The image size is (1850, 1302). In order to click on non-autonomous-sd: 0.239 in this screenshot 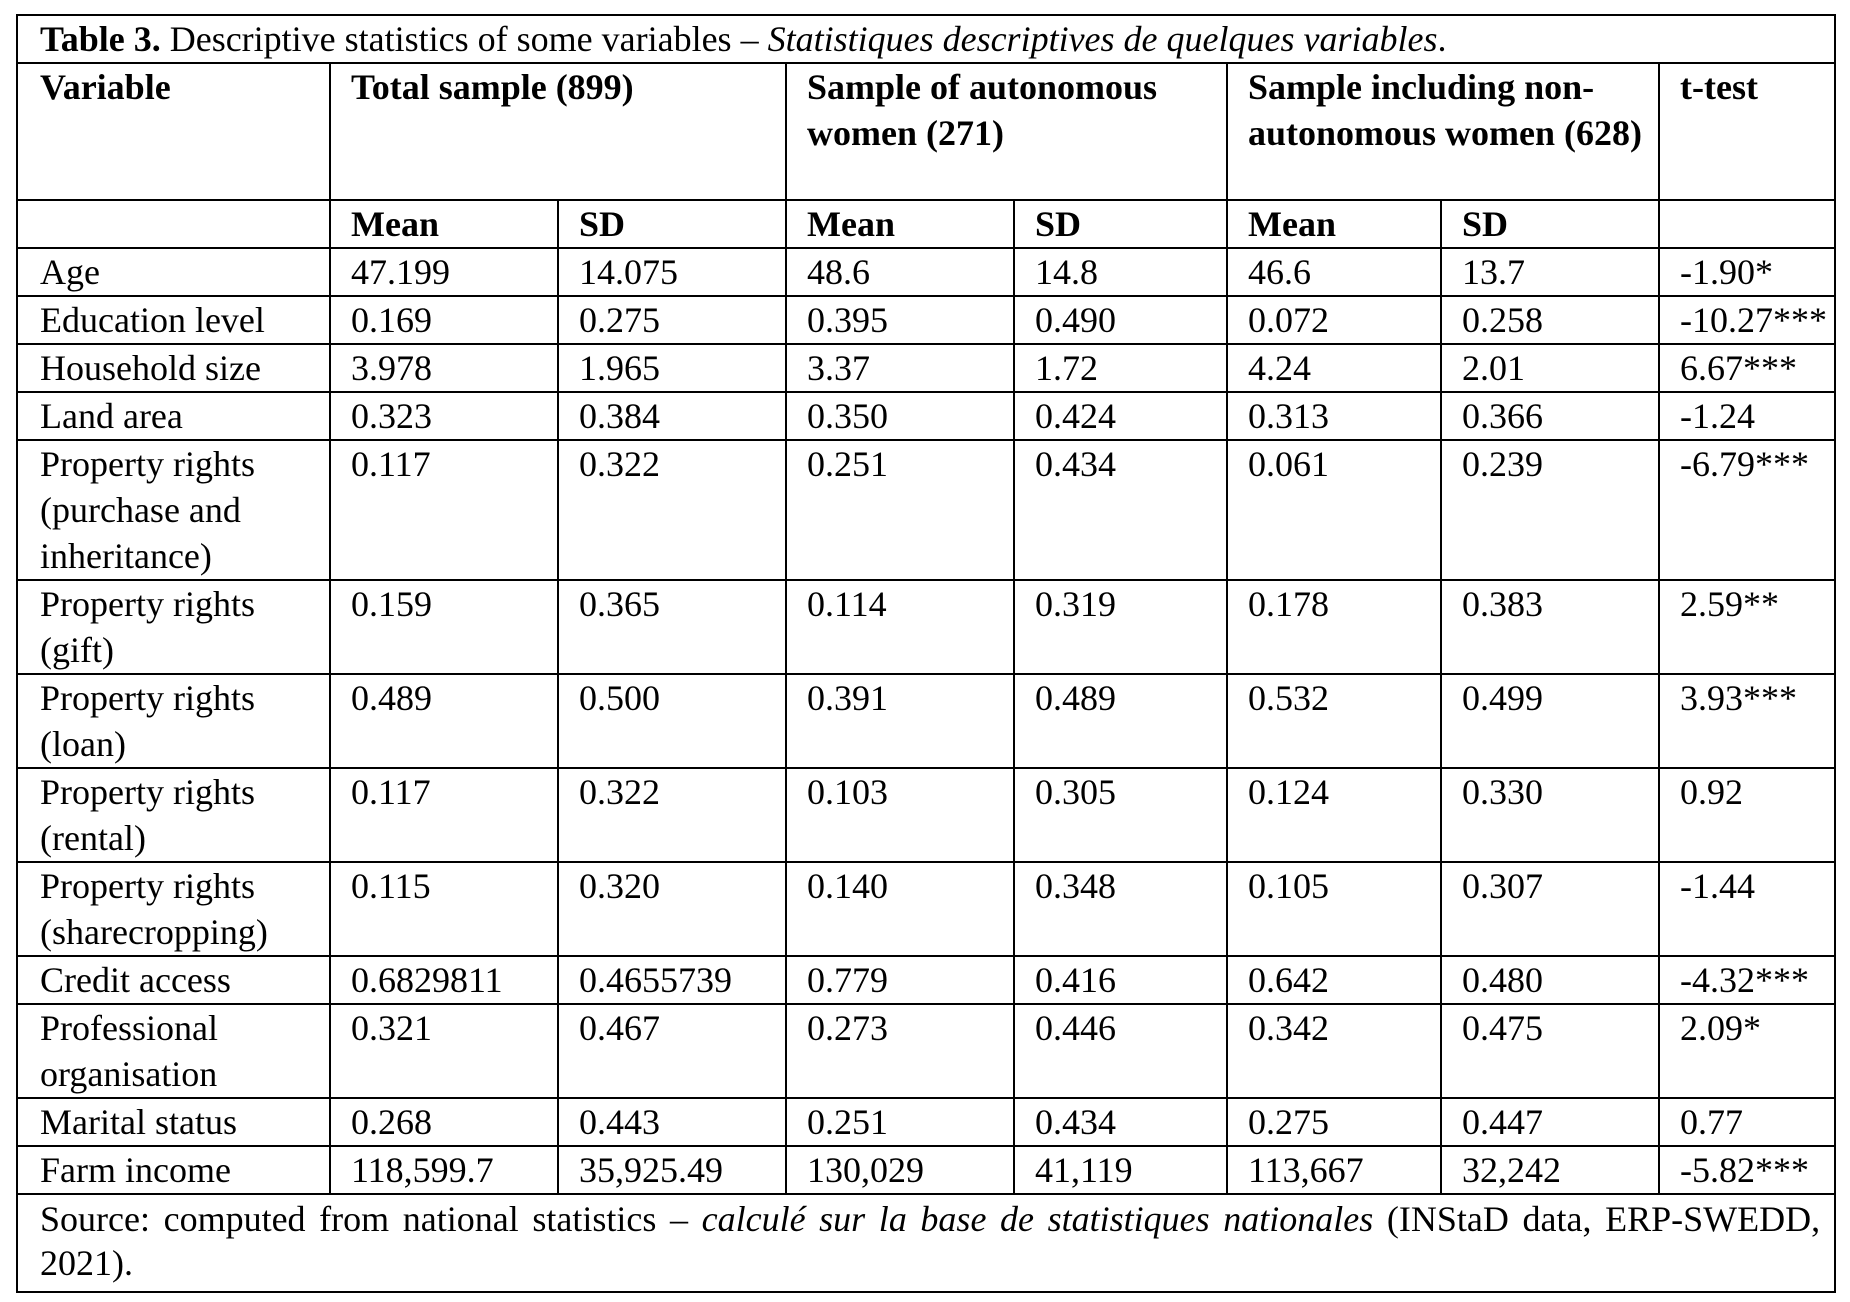, I will do `click(1550, 510)`.